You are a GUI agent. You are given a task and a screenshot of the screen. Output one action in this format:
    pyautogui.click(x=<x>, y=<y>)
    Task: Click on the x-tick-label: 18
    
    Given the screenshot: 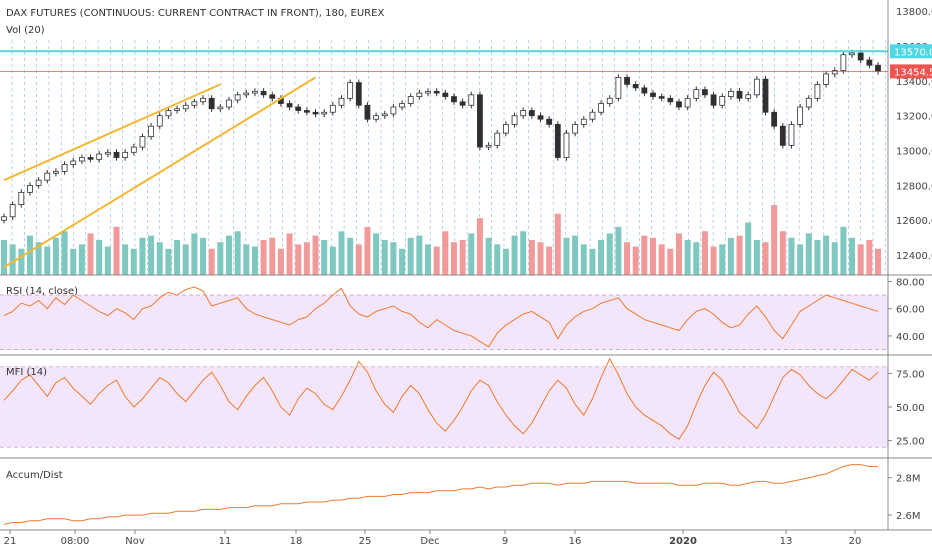 What is the action you would take?
    pyautogui.click(x=296, y=541)
    